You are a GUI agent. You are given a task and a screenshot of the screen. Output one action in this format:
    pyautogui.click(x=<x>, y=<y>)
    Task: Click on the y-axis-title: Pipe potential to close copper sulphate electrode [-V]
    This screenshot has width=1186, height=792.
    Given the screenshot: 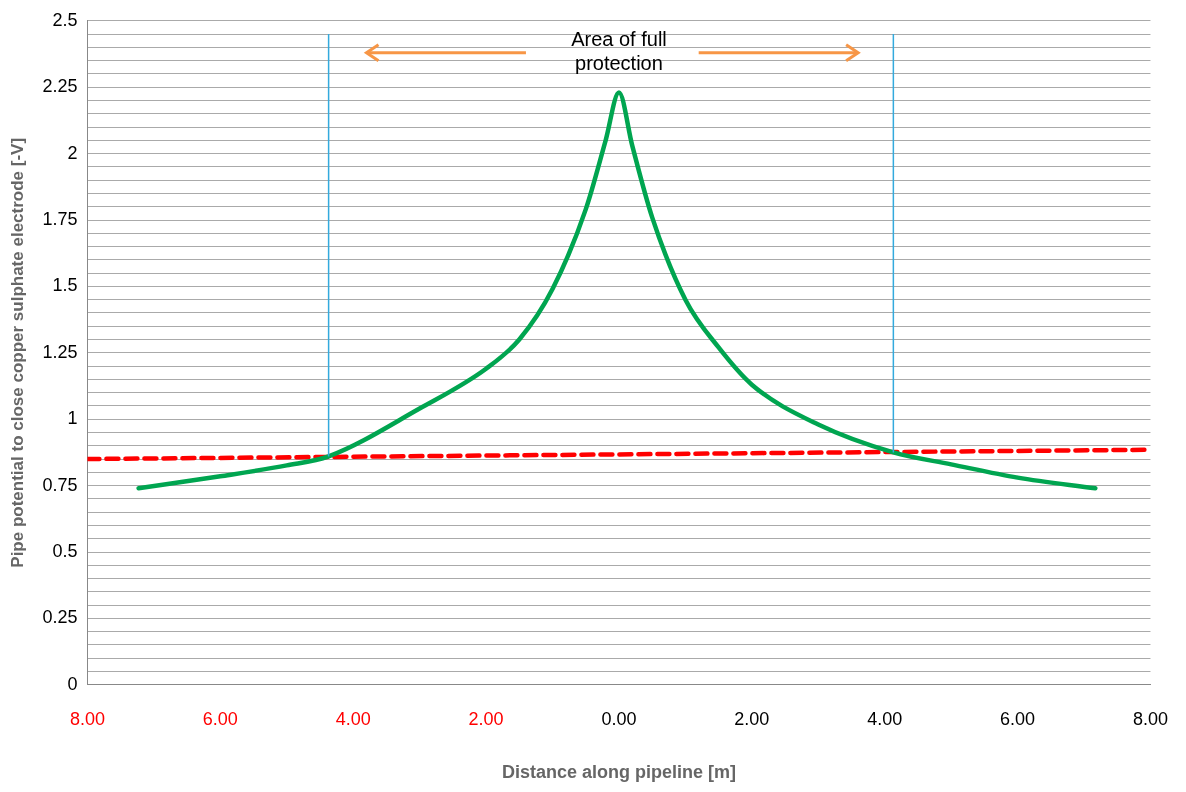 What is the action you would take?
    pyautogui.click(x=17, y=352)
    